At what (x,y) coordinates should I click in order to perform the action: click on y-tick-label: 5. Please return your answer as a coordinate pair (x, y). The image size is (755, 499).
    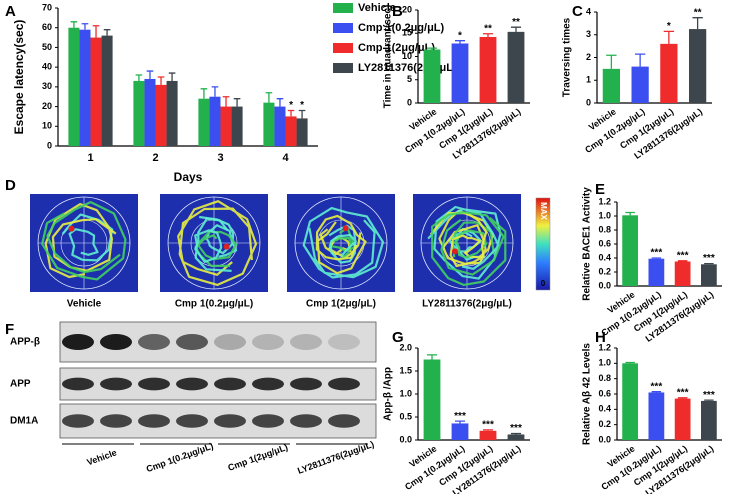
    Looking at the image, I should click on (409, 79).